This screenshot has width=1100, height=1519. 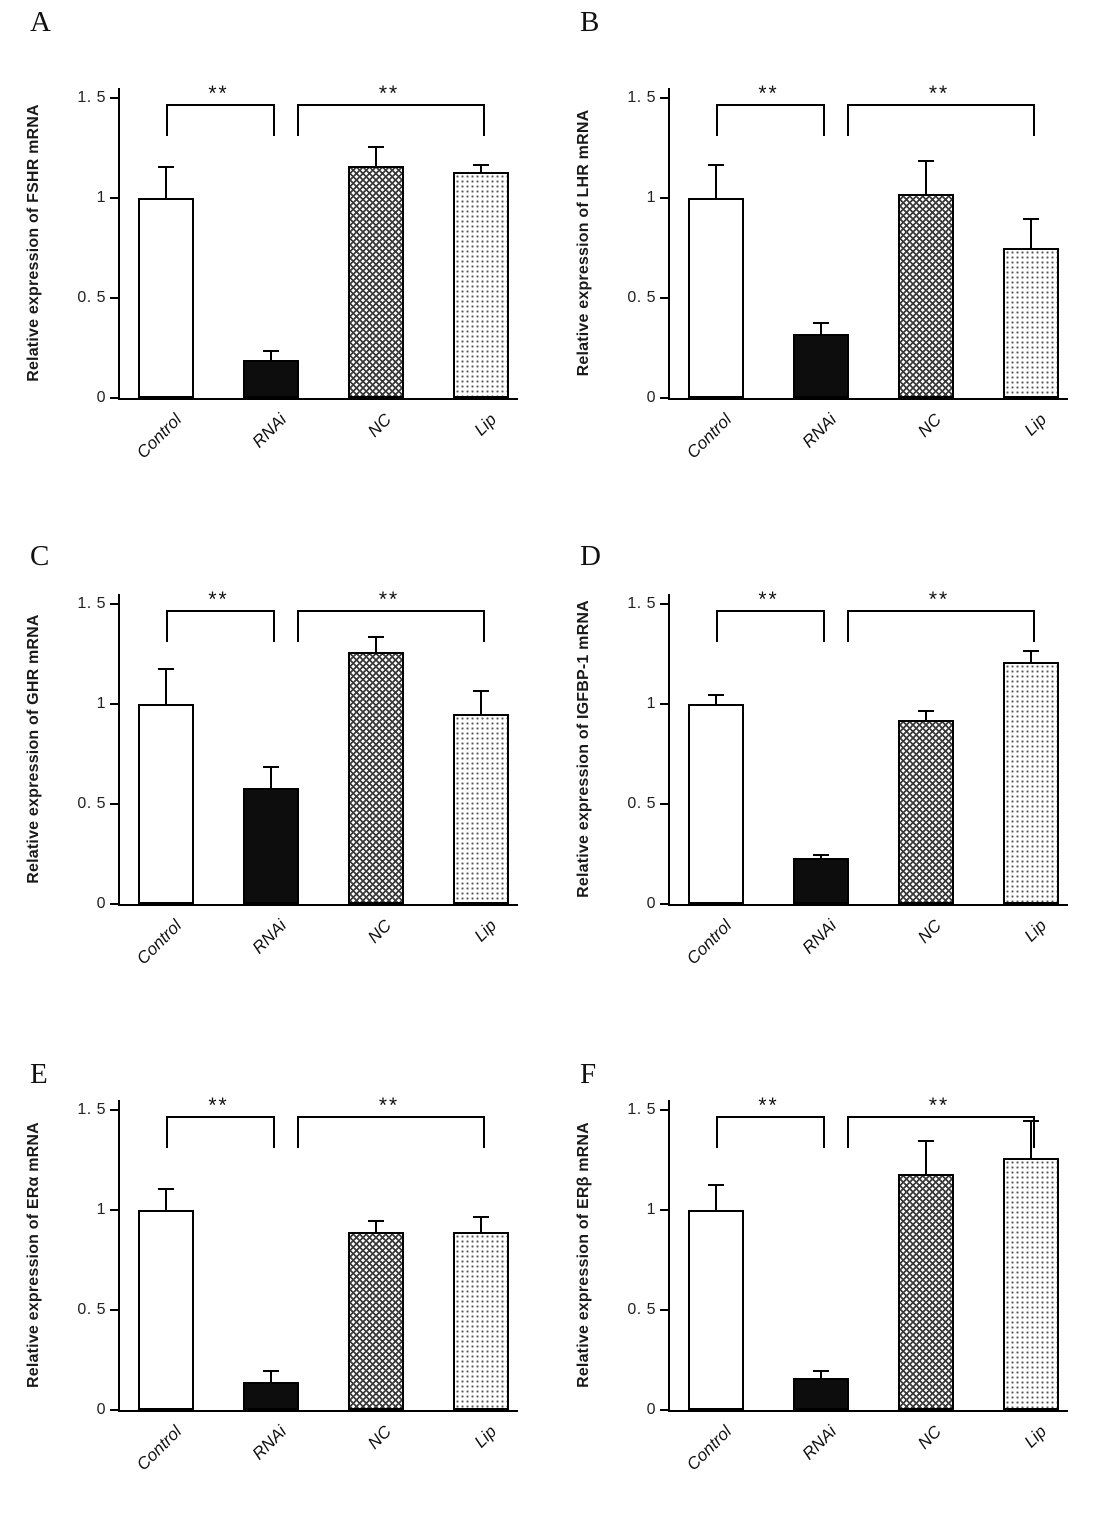 What do you see at coordinates (590, 22) in the screenshot?
I see `panel-letter-b: B` at bounding box center [590, 22].